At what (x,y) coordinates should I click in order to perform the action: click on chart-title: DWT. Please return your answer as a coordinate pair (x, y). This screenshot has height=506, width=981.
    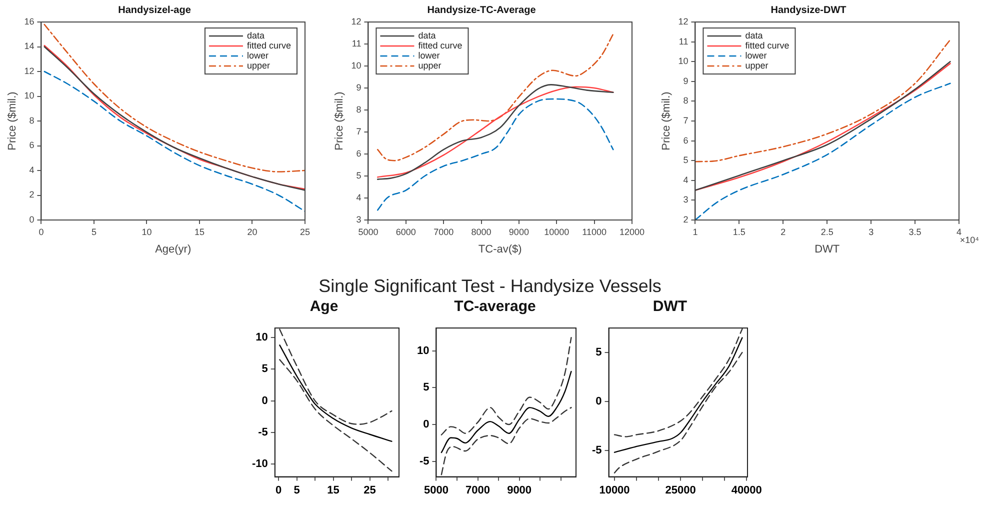
    Looking at the image, I should click on (670, 307).